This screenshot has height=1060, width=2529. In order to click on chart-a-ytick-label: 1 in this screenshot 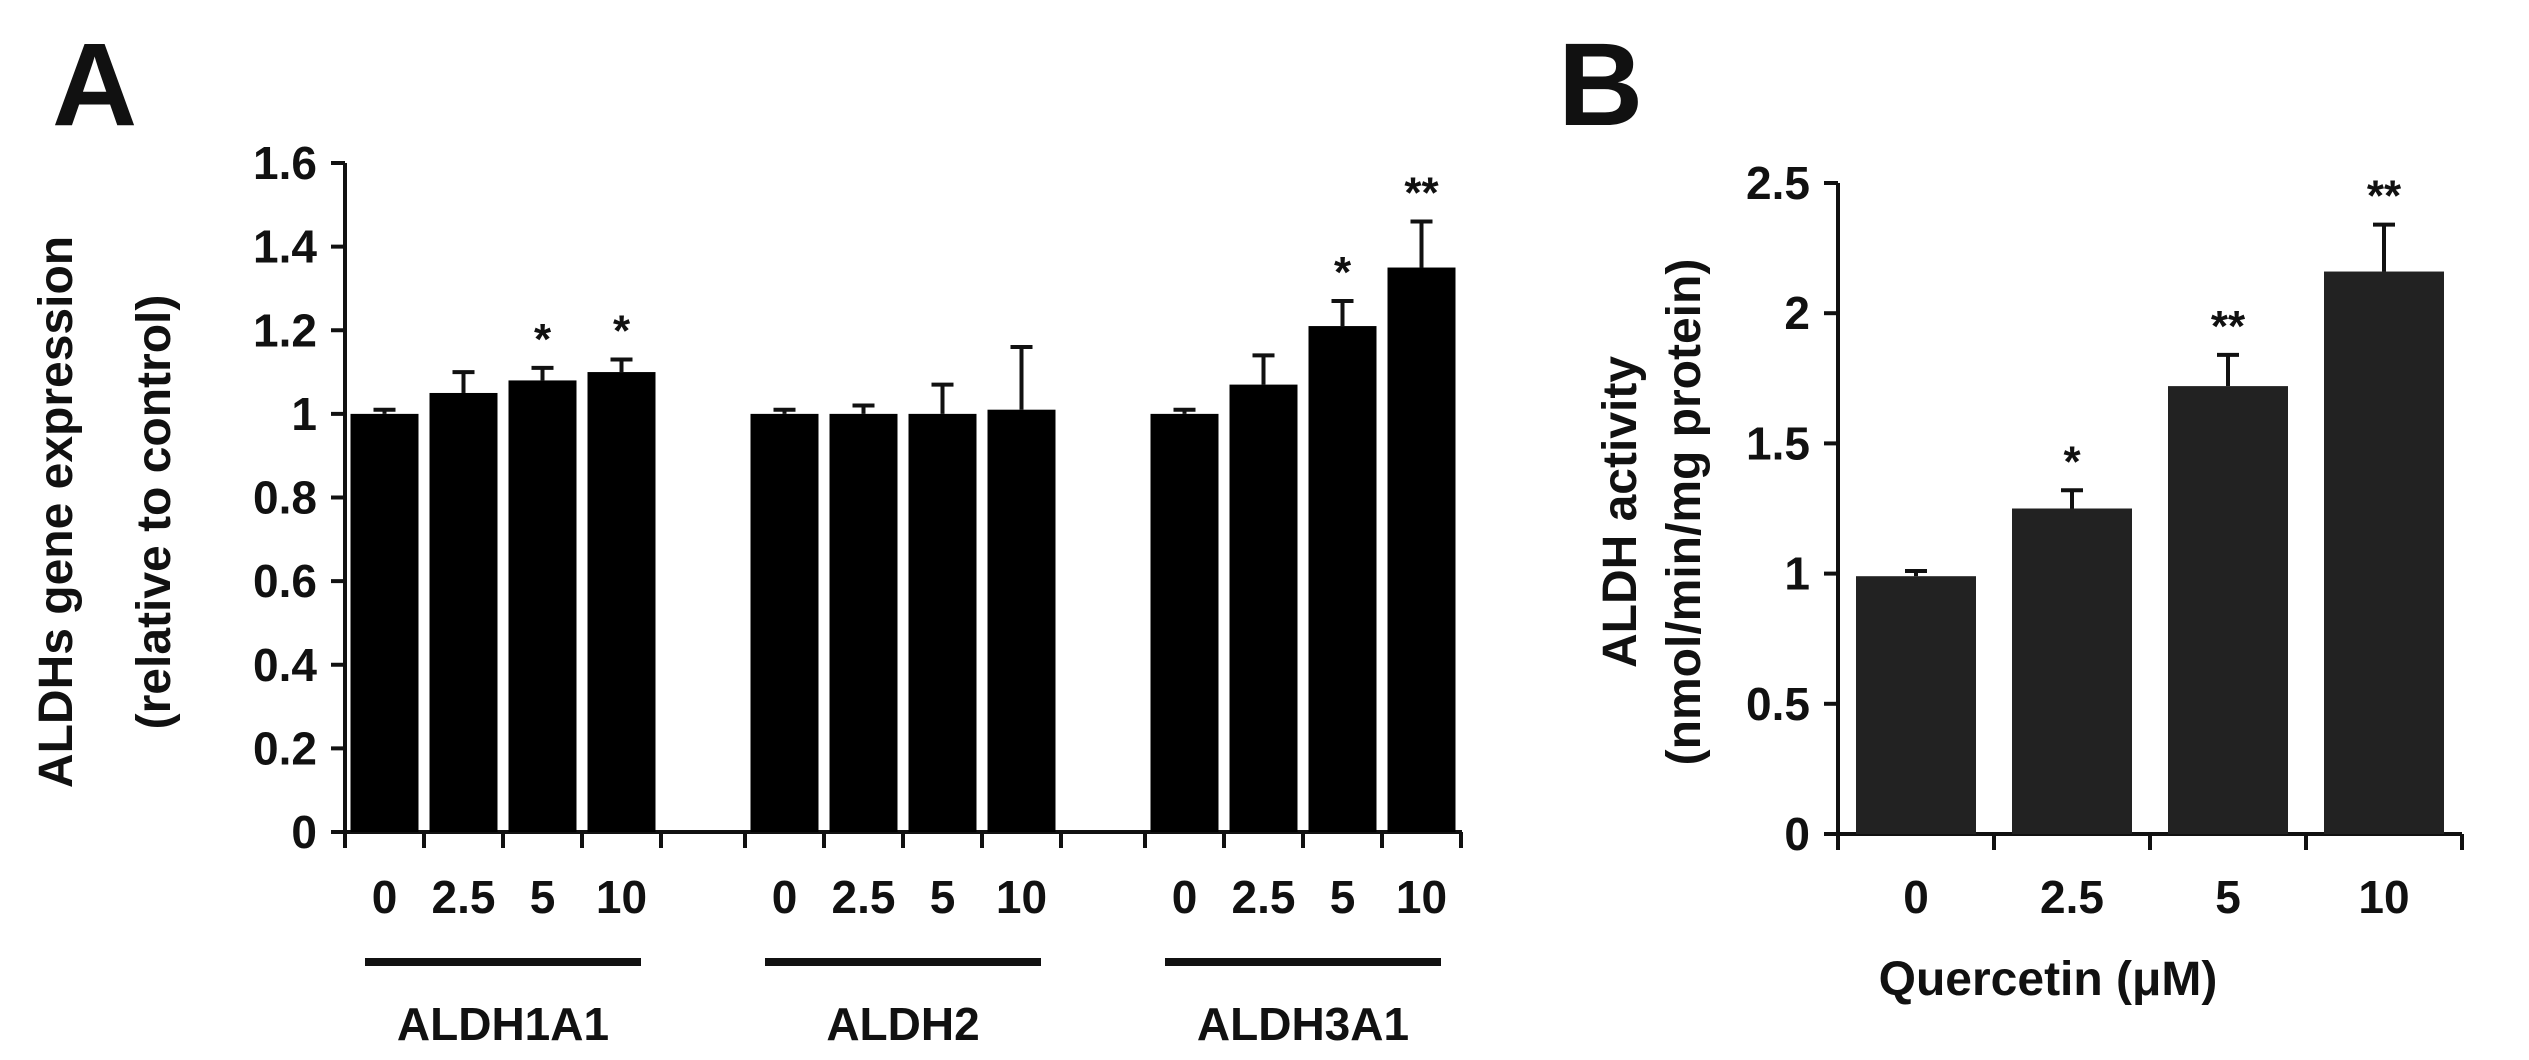, I will do `click(304, 414)`.